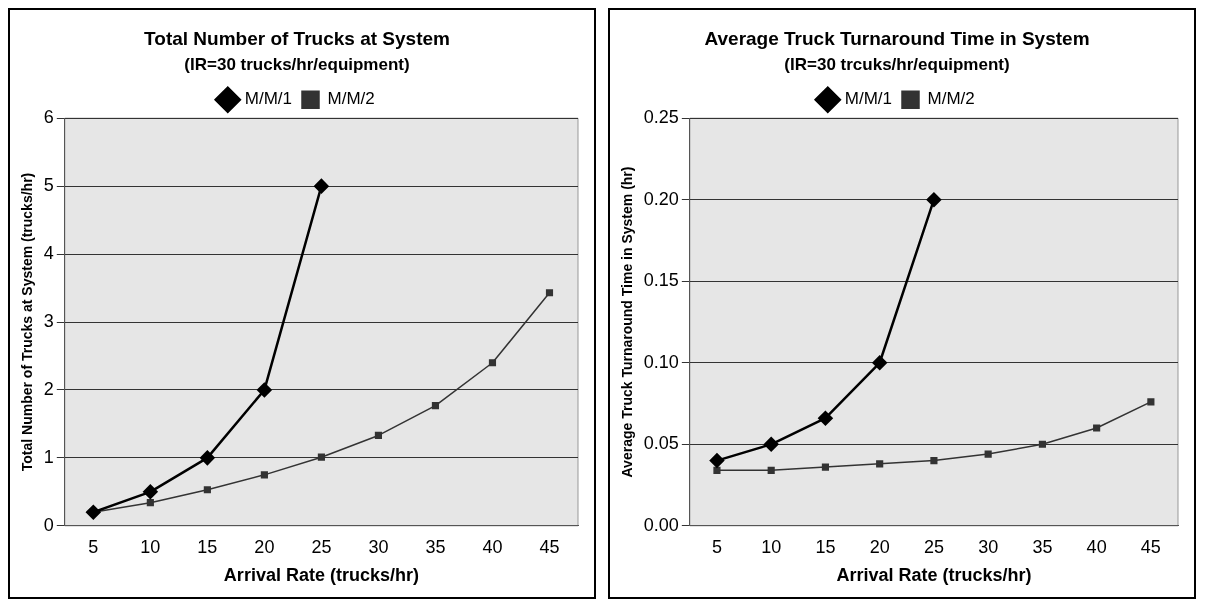 Image resolution: width=1208 pixels, height=611 pixels. I want to click on chart-subtitle: (IR=30 trcuks/hr/equipment), so click(897, 64).